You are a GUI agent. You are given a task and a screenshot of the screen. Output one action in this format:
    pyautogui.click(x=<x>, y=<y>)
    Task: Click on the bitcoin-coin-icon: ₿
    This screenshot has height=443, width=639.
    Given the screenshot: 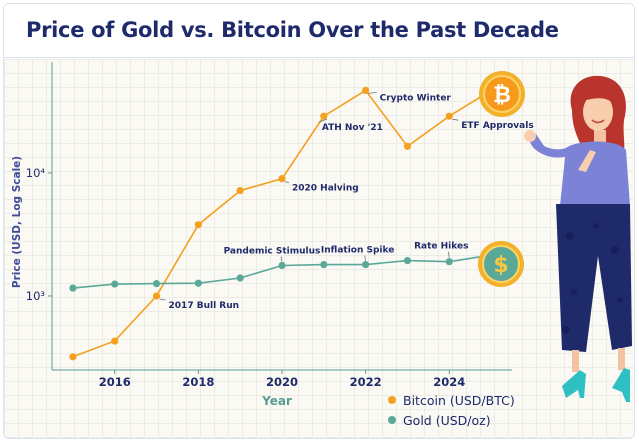 What is the action you would take?
    pyautogui.click(x=502, y=94)
    